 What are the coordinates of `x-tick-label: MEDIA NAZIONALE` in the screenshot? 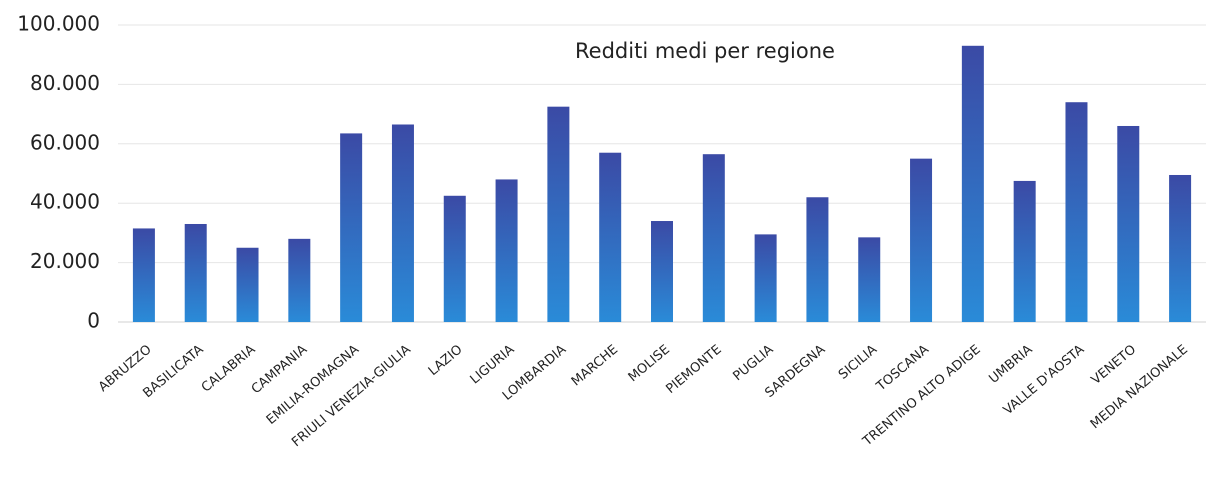 It's located at (1139, 387).